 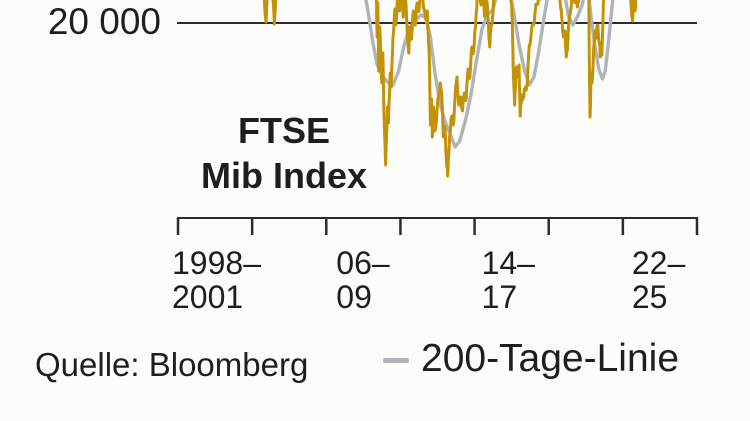 I want to click on x-axis-tick-label: 1998– 2001, so click(x=216, y=280).